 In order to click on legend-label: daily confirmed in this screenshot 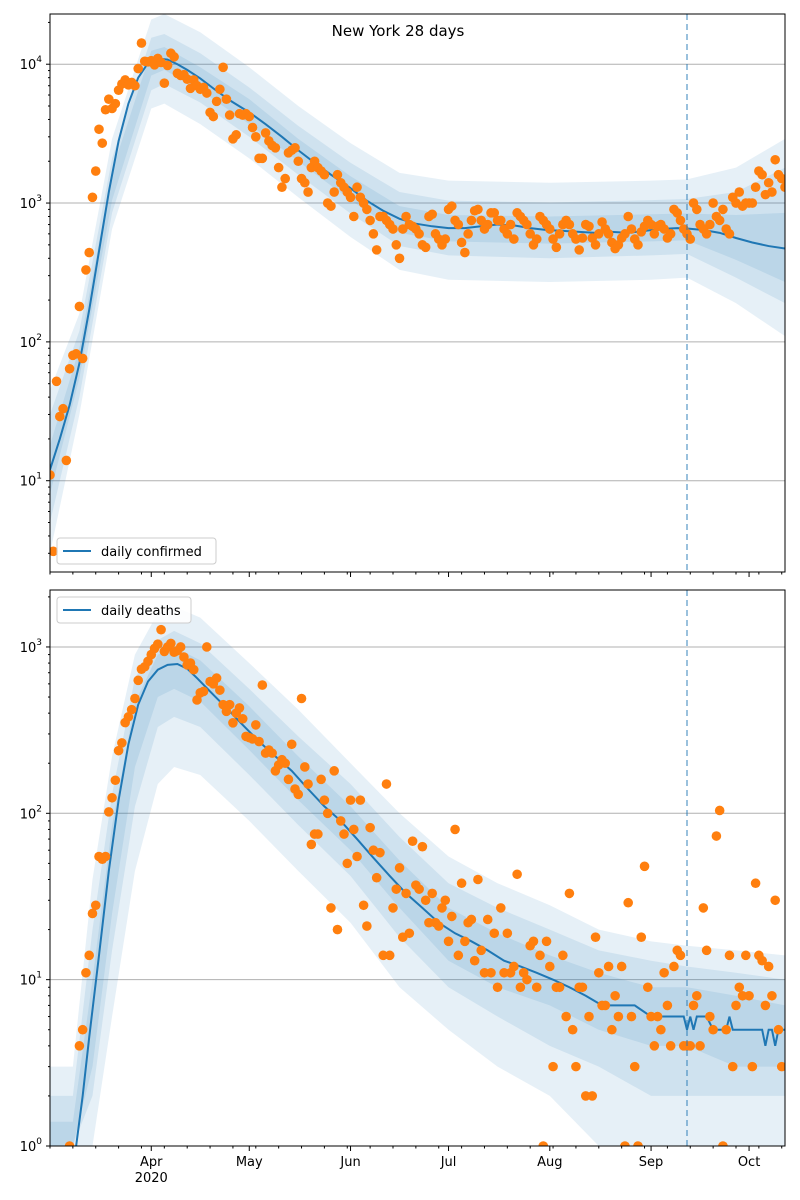, I will do `click(151, 552)`.